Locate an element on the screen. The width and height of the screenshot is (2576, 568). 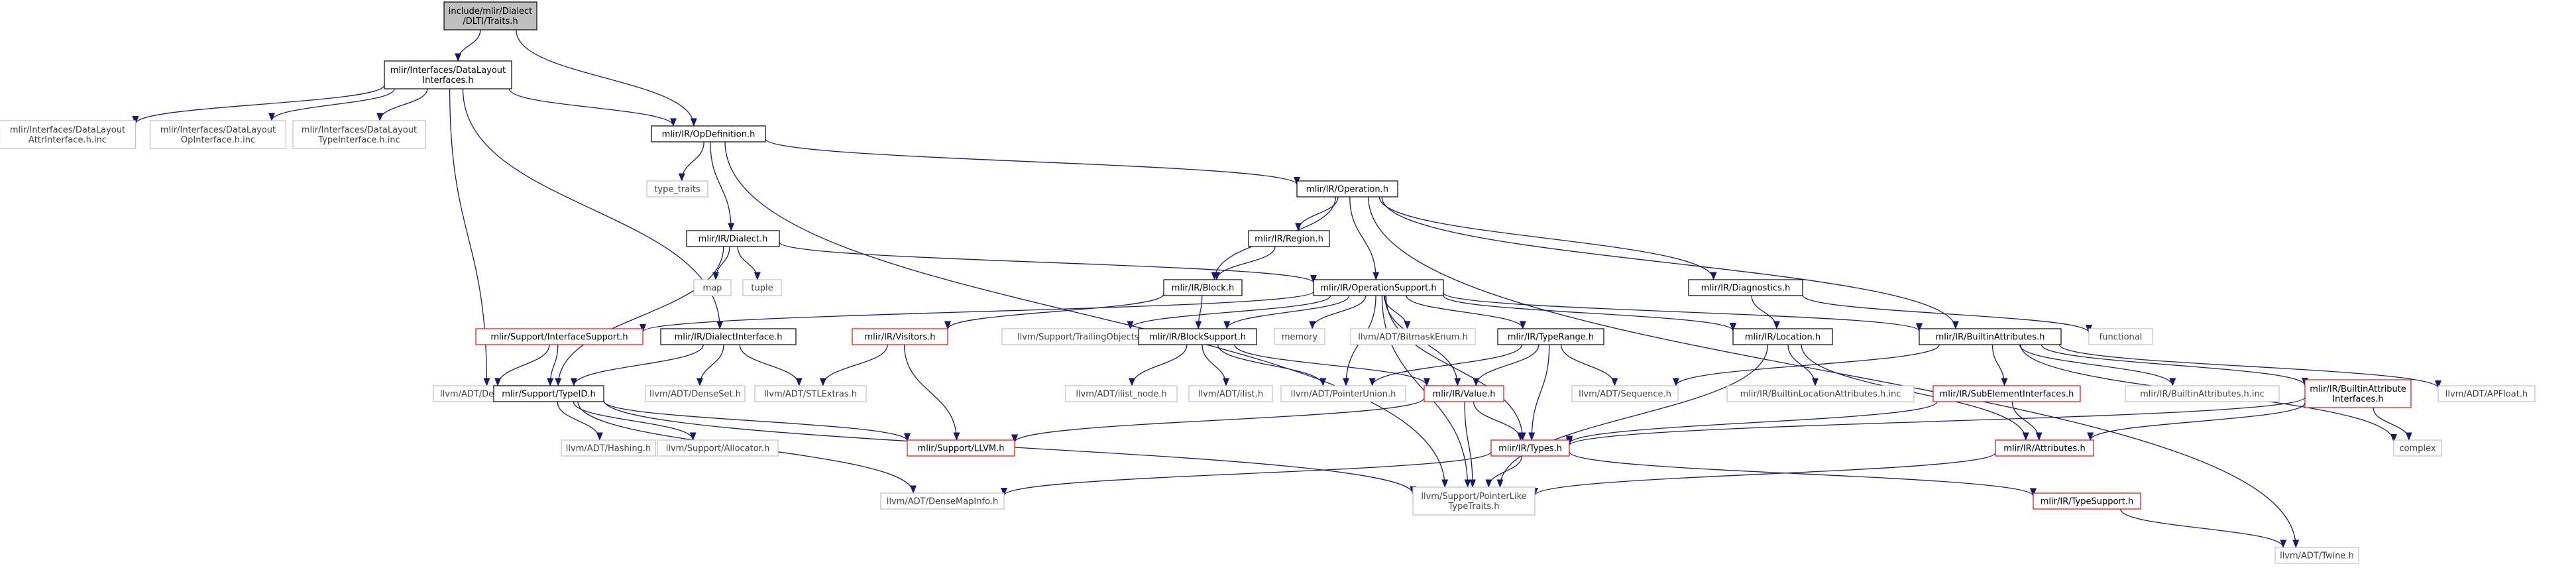
node-llvm-adt-ilist-h: llvm/ADT/ilist.h is located at coordinates (1230, 394).